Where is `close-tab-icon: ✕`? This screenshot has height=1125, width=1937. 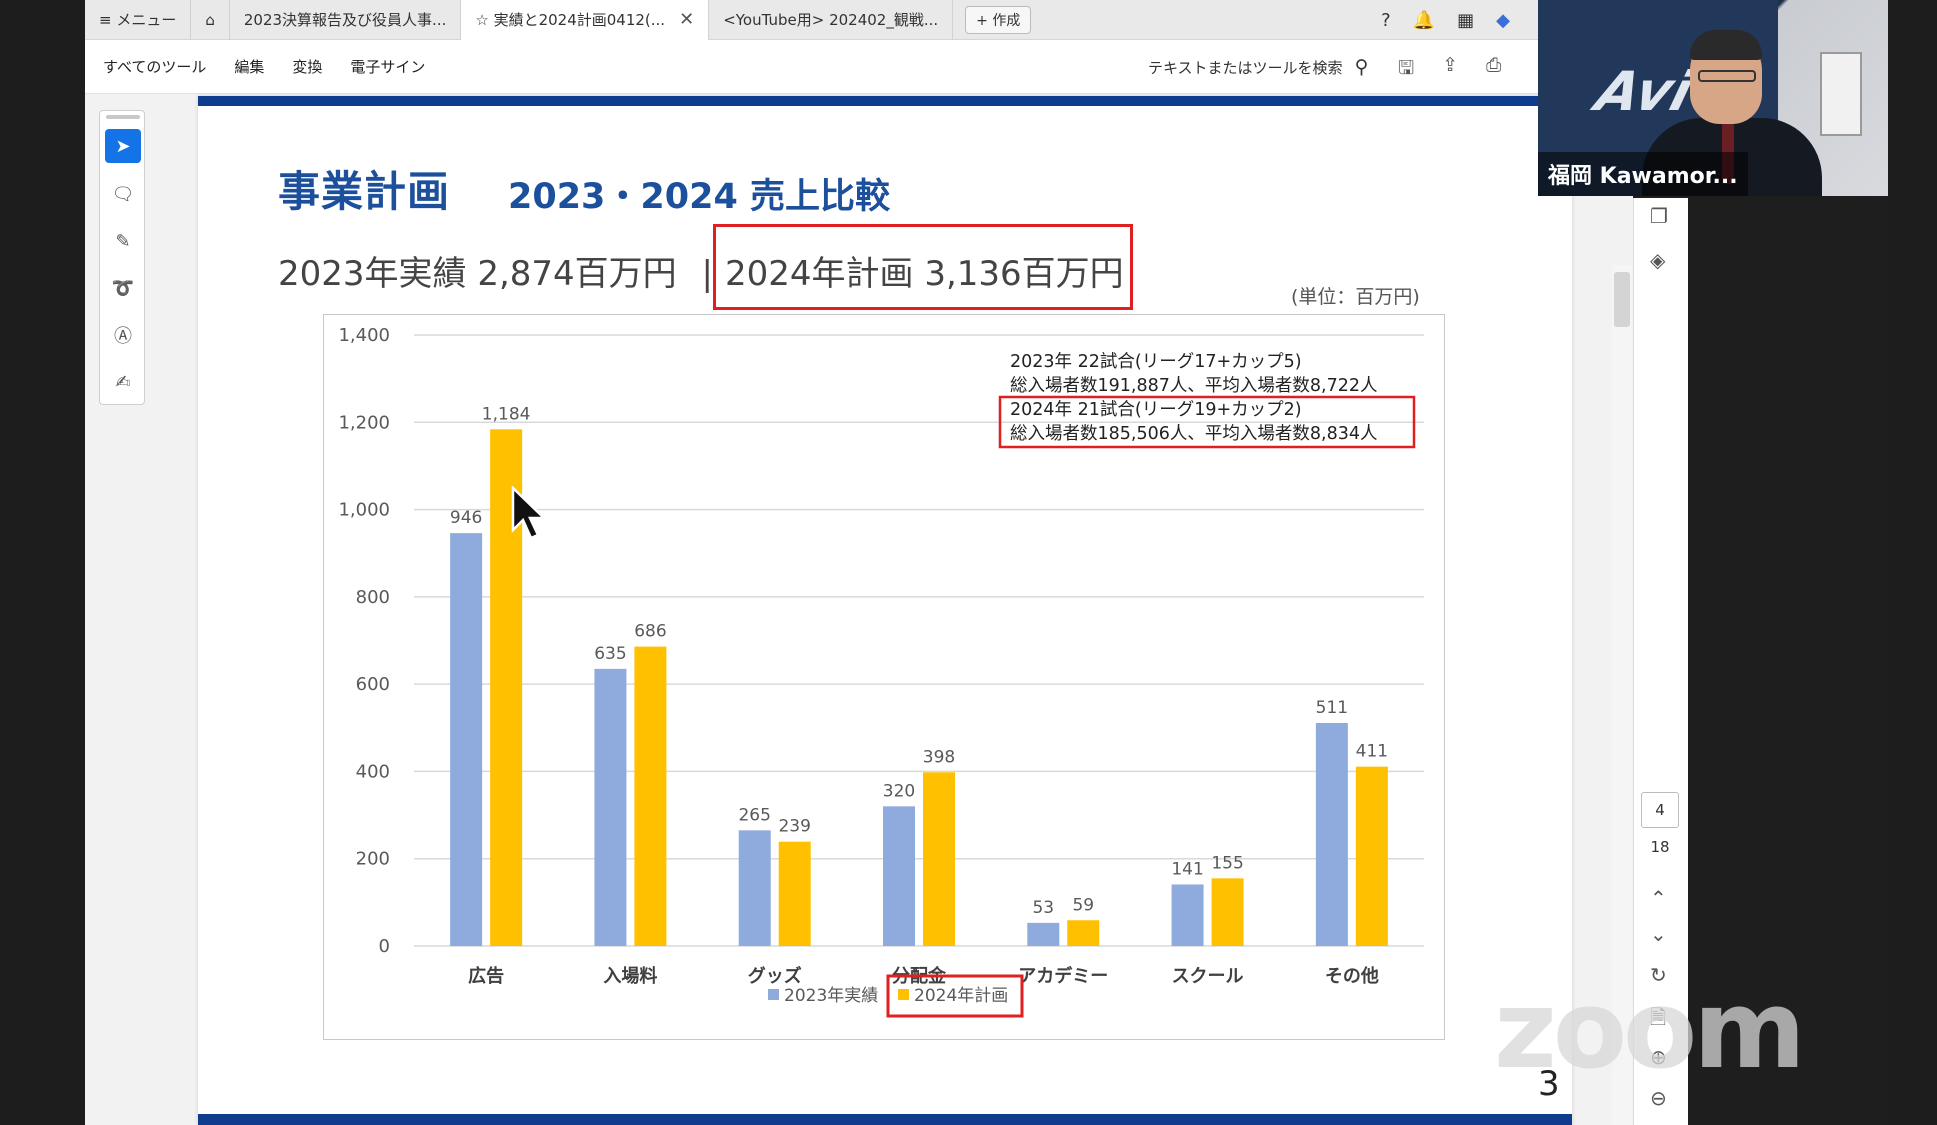
close-tab-icon: ✕ is located at coordinates (687, 19).